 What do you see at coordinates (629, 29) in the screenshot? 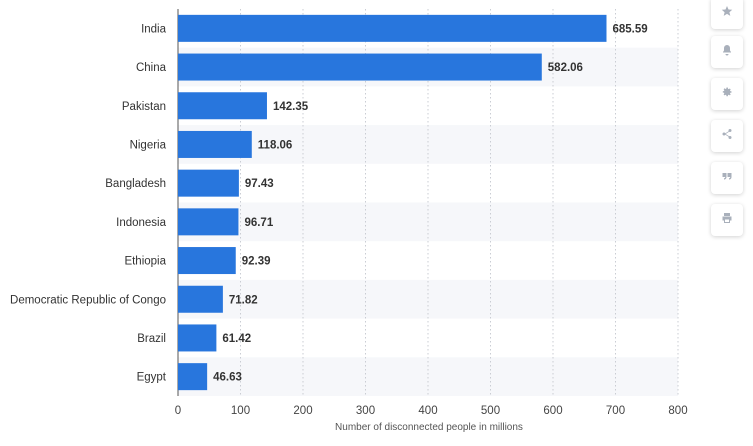
I see `data-label: 685.59` at bounding box center [629, 29].